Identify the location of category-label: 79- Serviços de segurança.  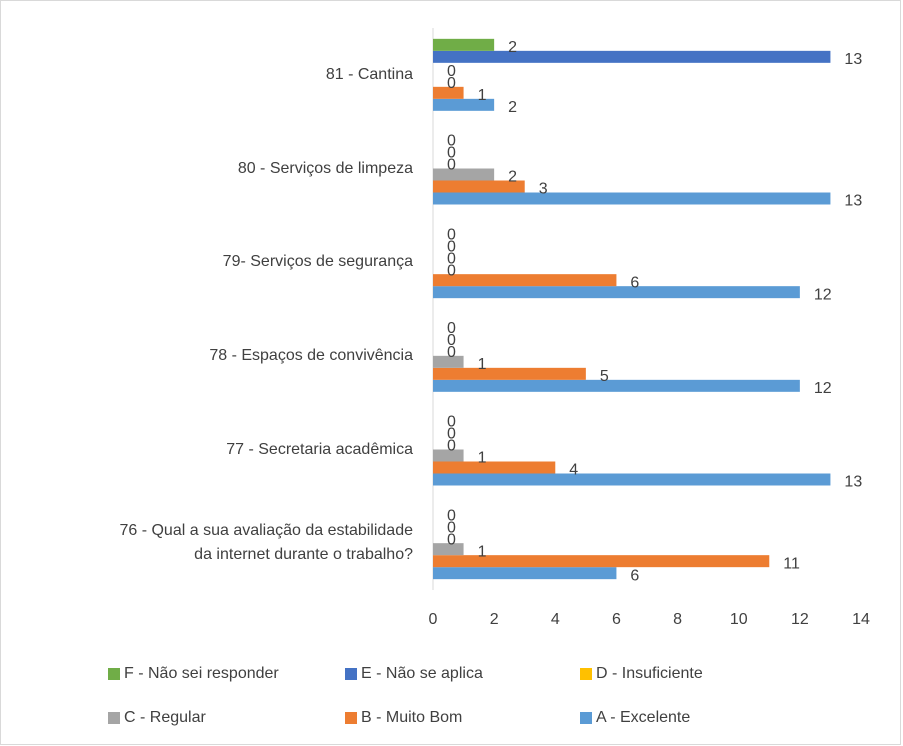
(317, 262).